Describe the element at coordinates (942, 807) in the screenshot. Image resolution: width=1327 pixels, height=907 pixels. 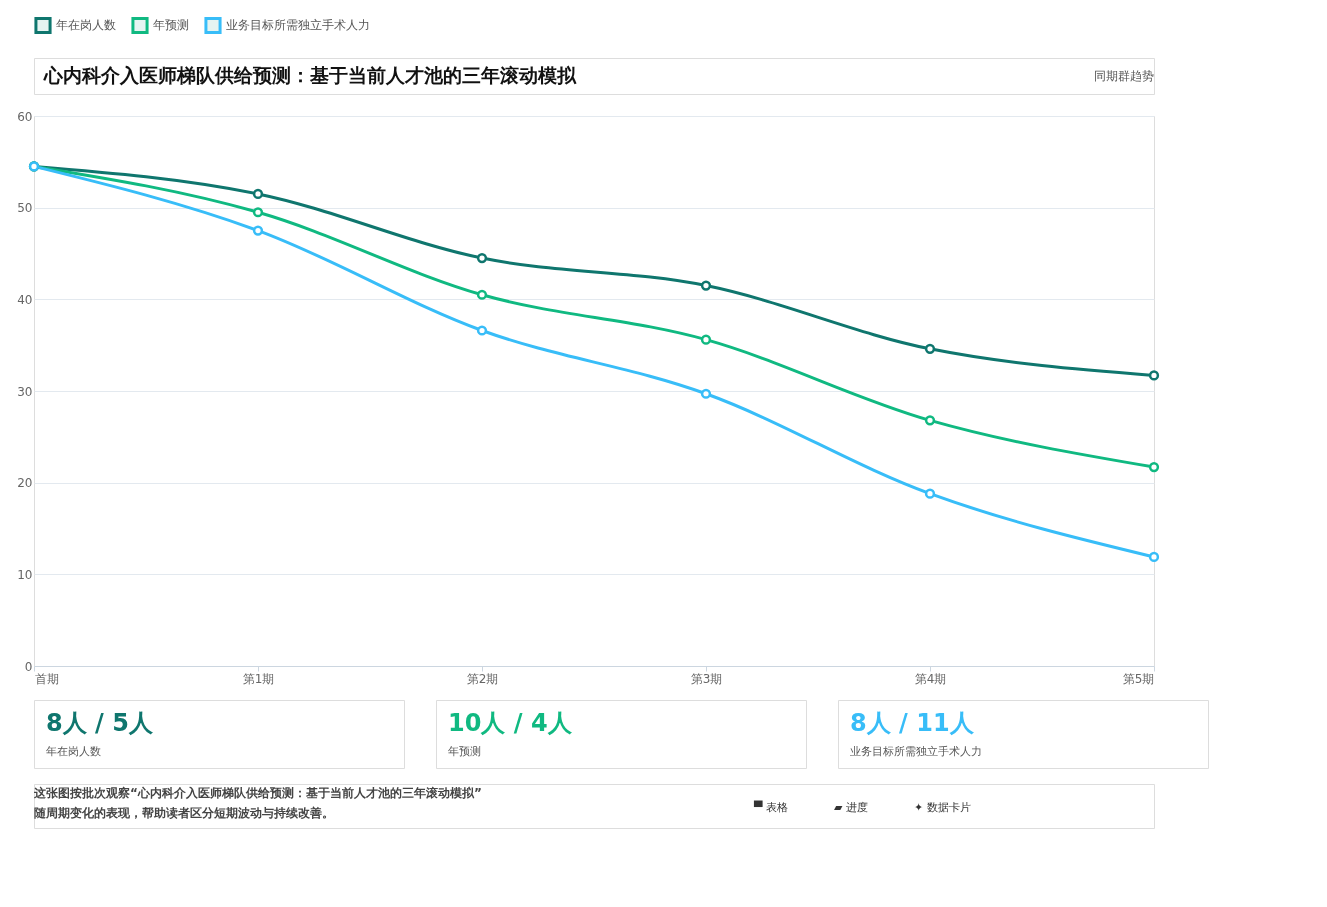
I see `text: ✦ 数据卡片` at that location.